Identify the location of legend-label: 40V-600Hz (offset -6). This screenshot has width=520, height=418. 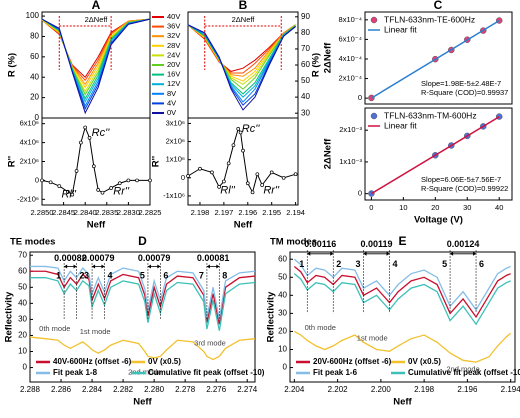
(92, 361).